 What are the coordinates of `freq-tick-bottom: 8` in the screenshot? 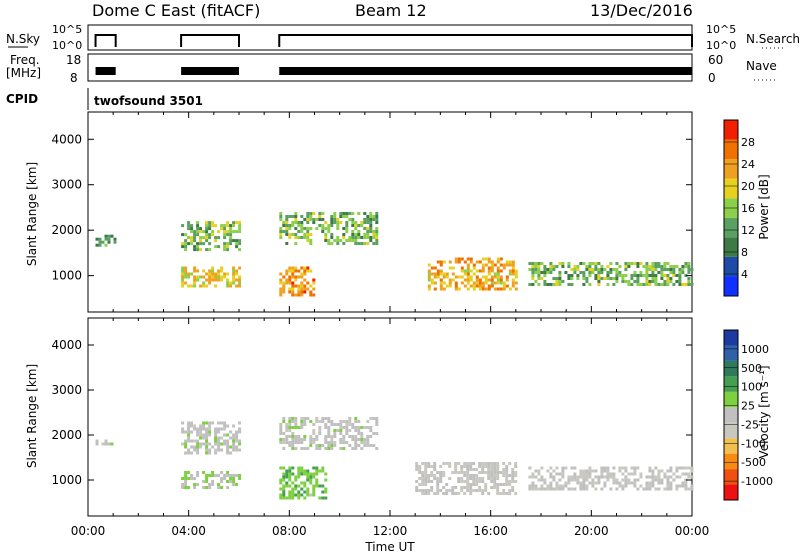 It's located at (74, 78).